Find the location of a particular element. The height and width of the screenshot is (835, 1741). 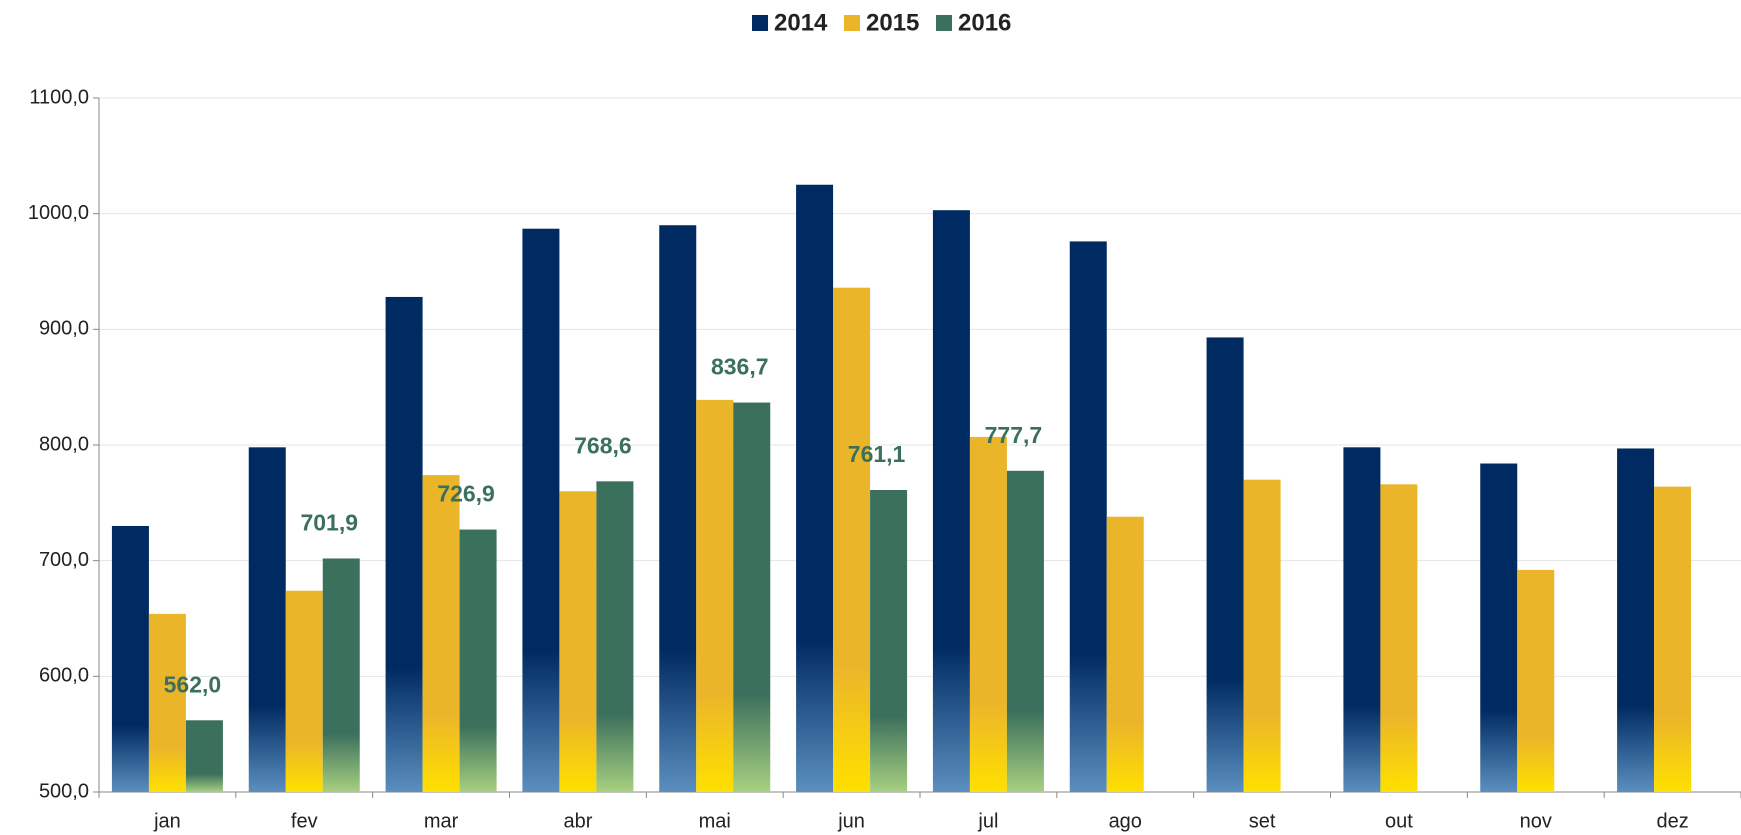

x-tick-label: set is located at coordinates (1262, 821).